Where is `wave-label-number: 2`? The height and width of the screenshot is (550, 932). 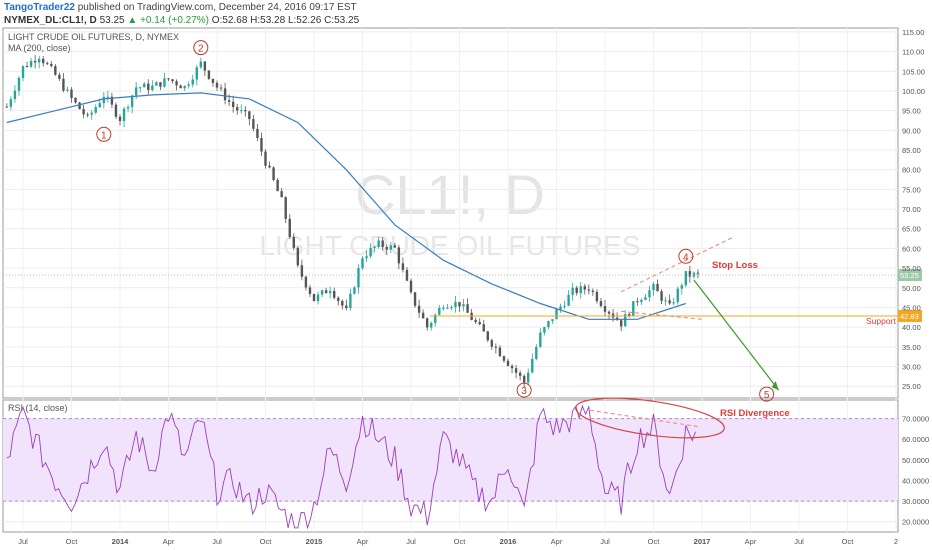
wave-label-number: 2 is located at coordinates (201, 49).